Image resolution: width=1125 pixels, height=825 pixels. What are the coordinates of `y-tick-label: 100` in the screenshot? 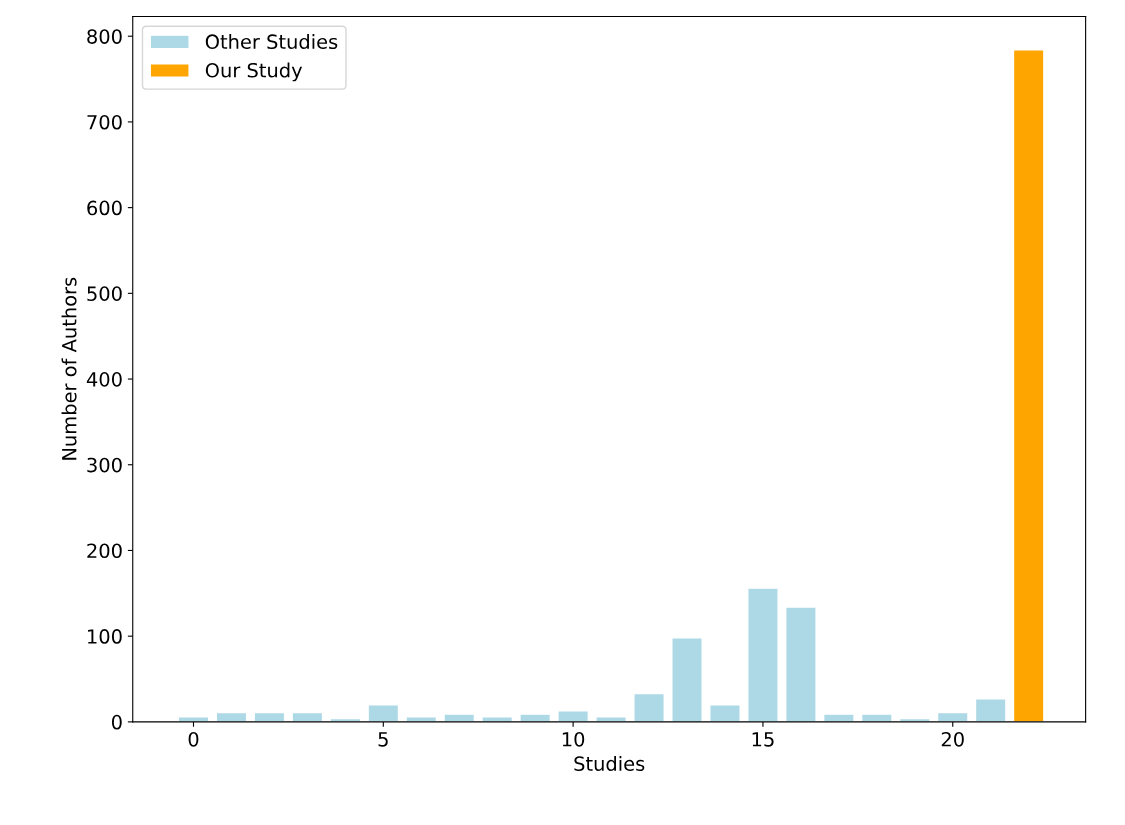 It's located at (105, 636).